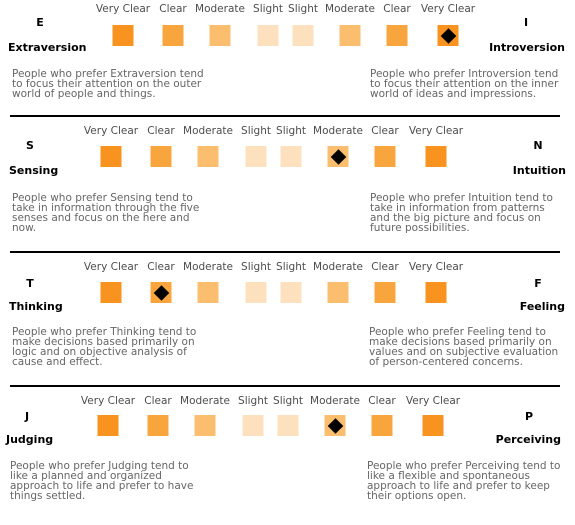  What do you see at coordinates (526, 22) in the screenshot?
I see `right-letter: I` at bounding box center [526, 22].